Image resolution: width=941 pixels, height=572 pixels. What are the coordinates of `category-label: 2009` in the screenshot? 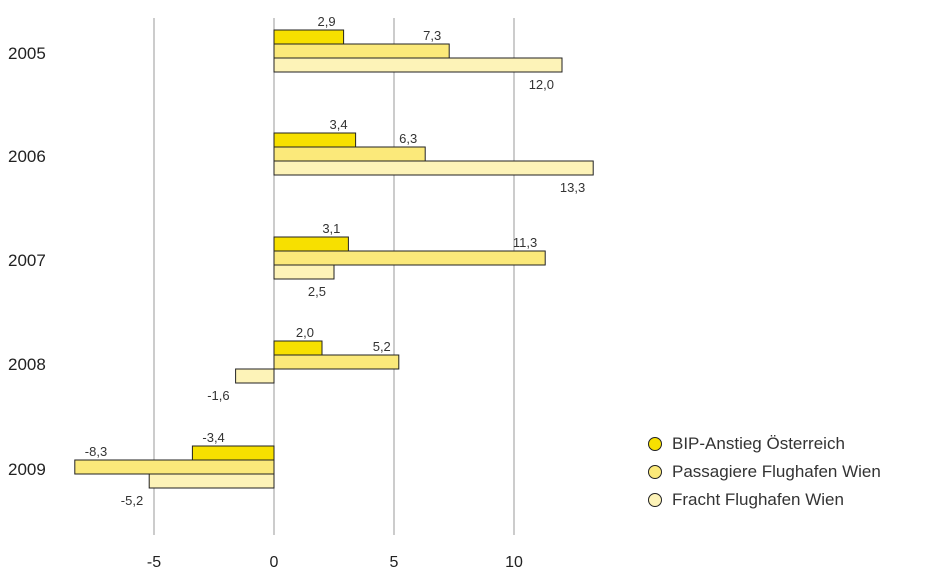 It's located at (27, 469).